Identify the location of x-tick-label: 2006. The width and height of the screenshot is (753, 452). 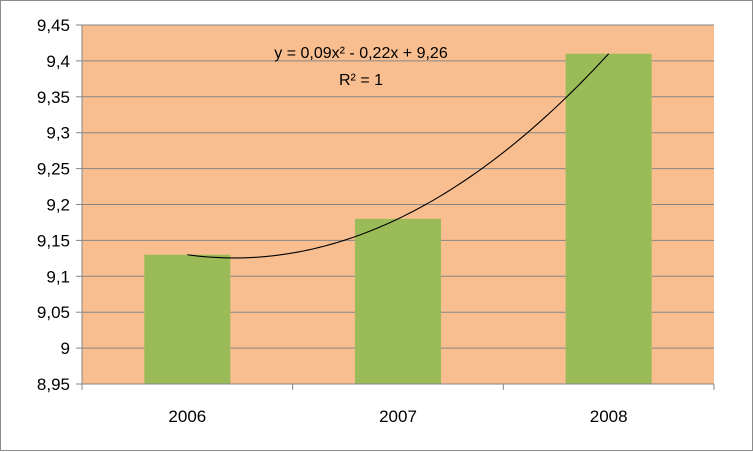
(187, 416).